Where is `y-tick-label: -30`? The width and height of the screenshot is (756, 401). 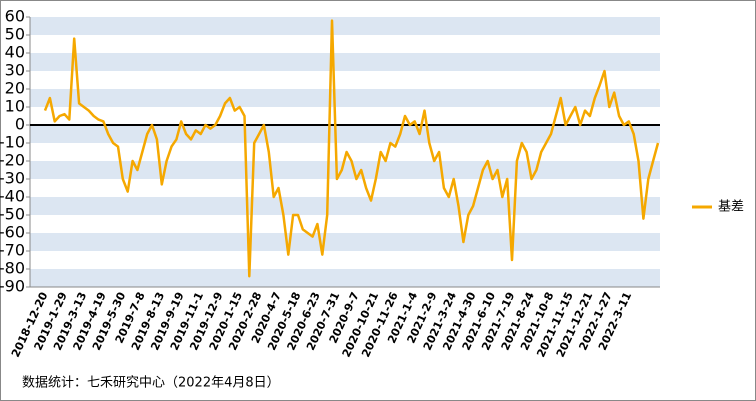 y-tick-label: -30 is located at coordinates (12, 178).